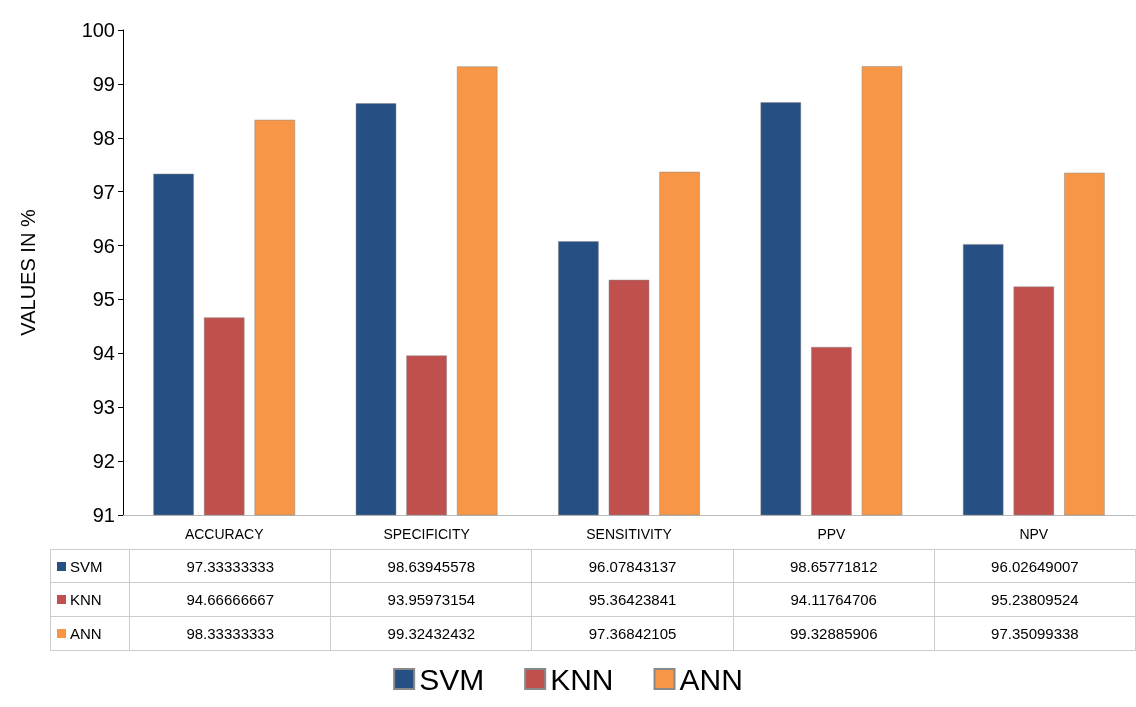  I want to click on data-label: 95.36423841, so click(633, 599).